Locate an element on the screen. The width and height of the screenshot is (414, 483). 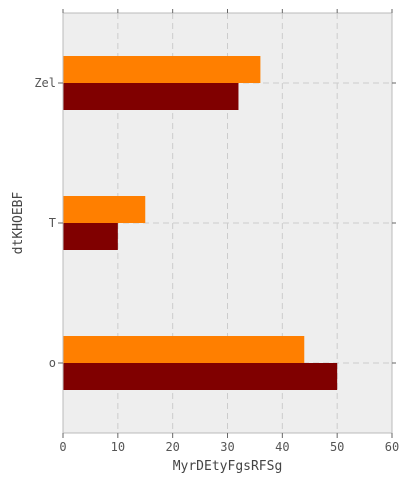
bar-series-2-T is located at coordinates (104, 209).